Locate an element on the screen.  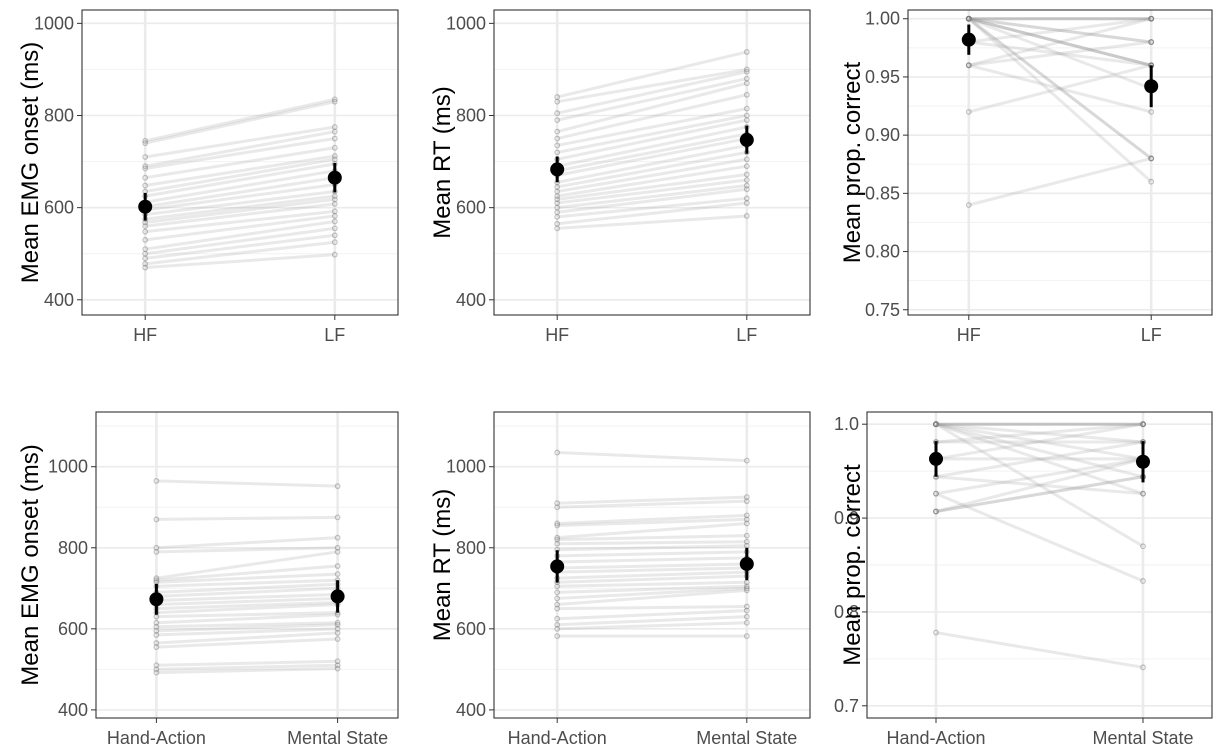
y-tick-label: 1.00 is located at coordinates (882, 19).